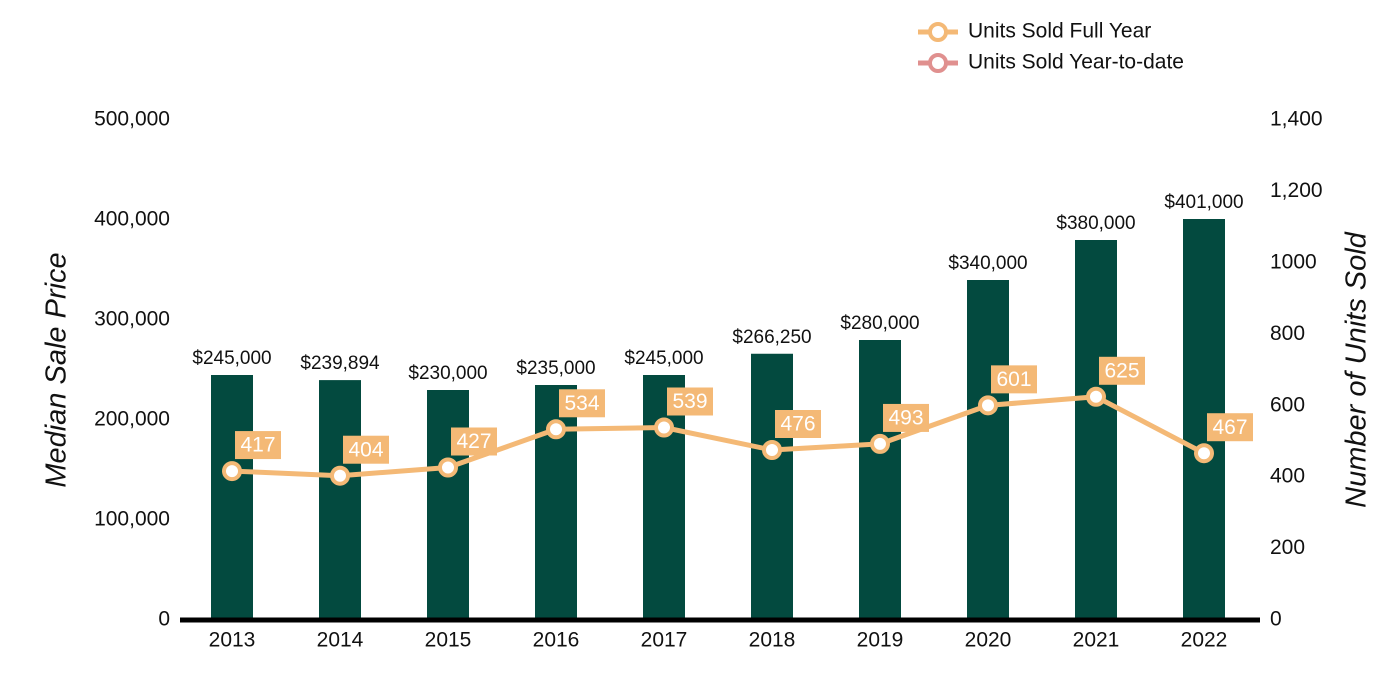 This screenshot has height=700, width=1400. What do you see at coordinates (447, 373) in the screenshot?
I see `bar-value-label: $230,000` at bounding box center [447, 373].